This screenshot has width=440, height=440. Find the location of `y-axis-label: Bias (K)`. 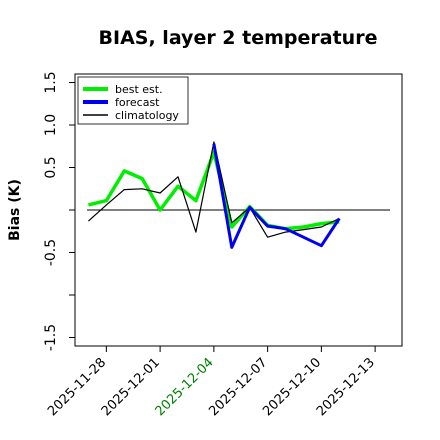

y-axis-label: Bias (K) is located at coordinates (15, 210).